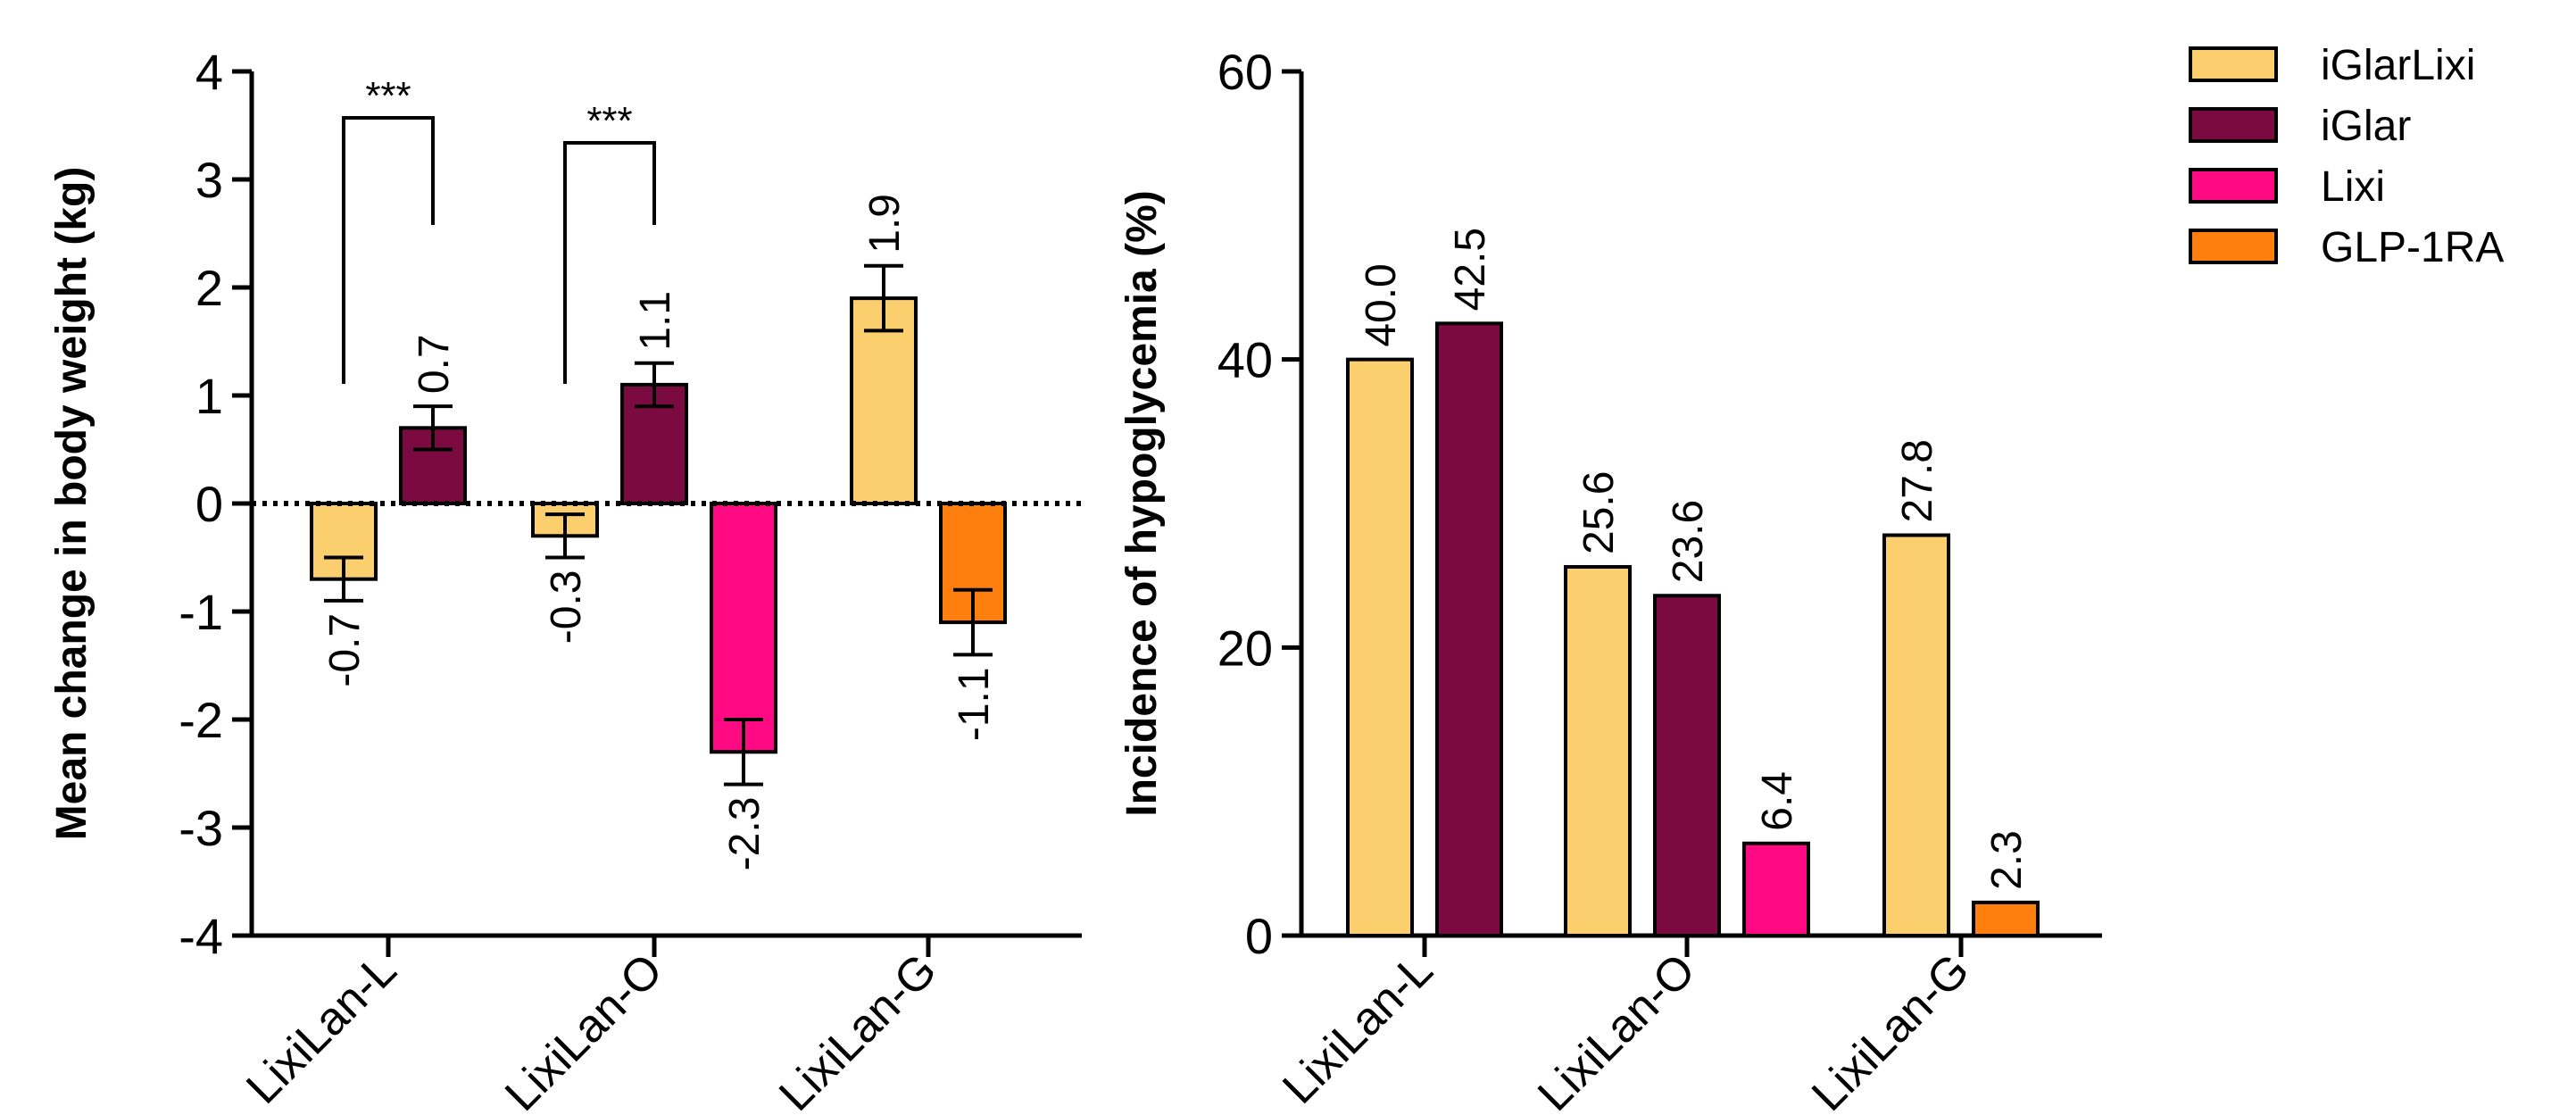  I want to click on y-tick-label: 3, so click(209, 180).